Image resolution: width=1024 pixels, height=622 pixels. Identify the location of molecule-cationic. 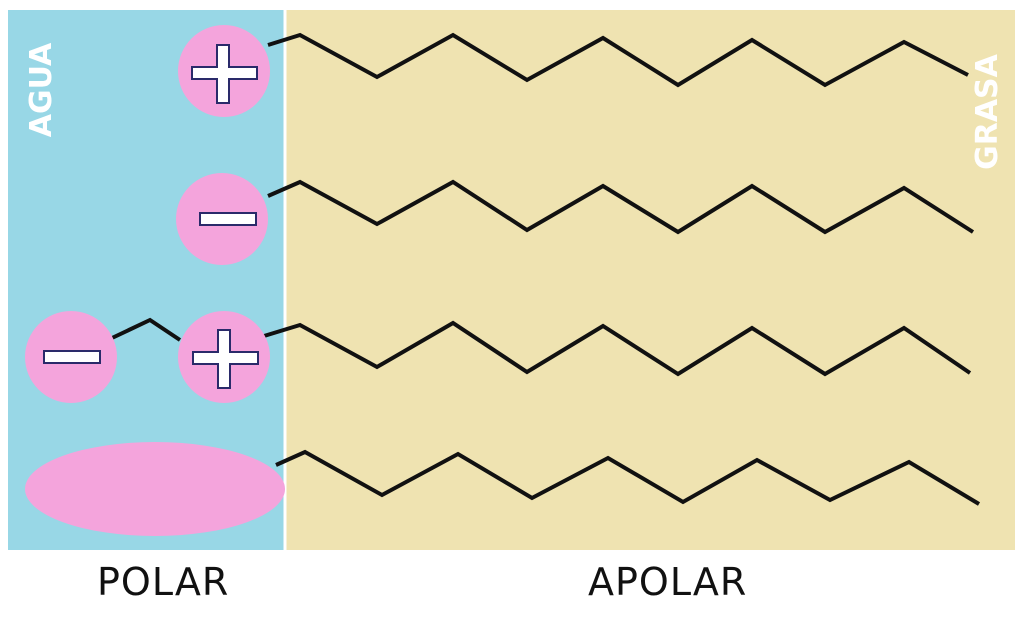
(224, 71).